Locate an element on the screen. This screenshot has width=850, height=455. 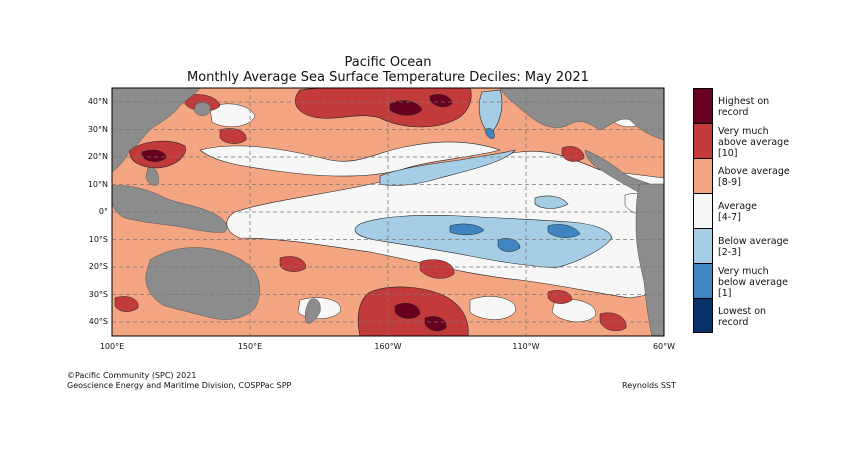
lat-label: 10°N is located at coordinates (97, 184).